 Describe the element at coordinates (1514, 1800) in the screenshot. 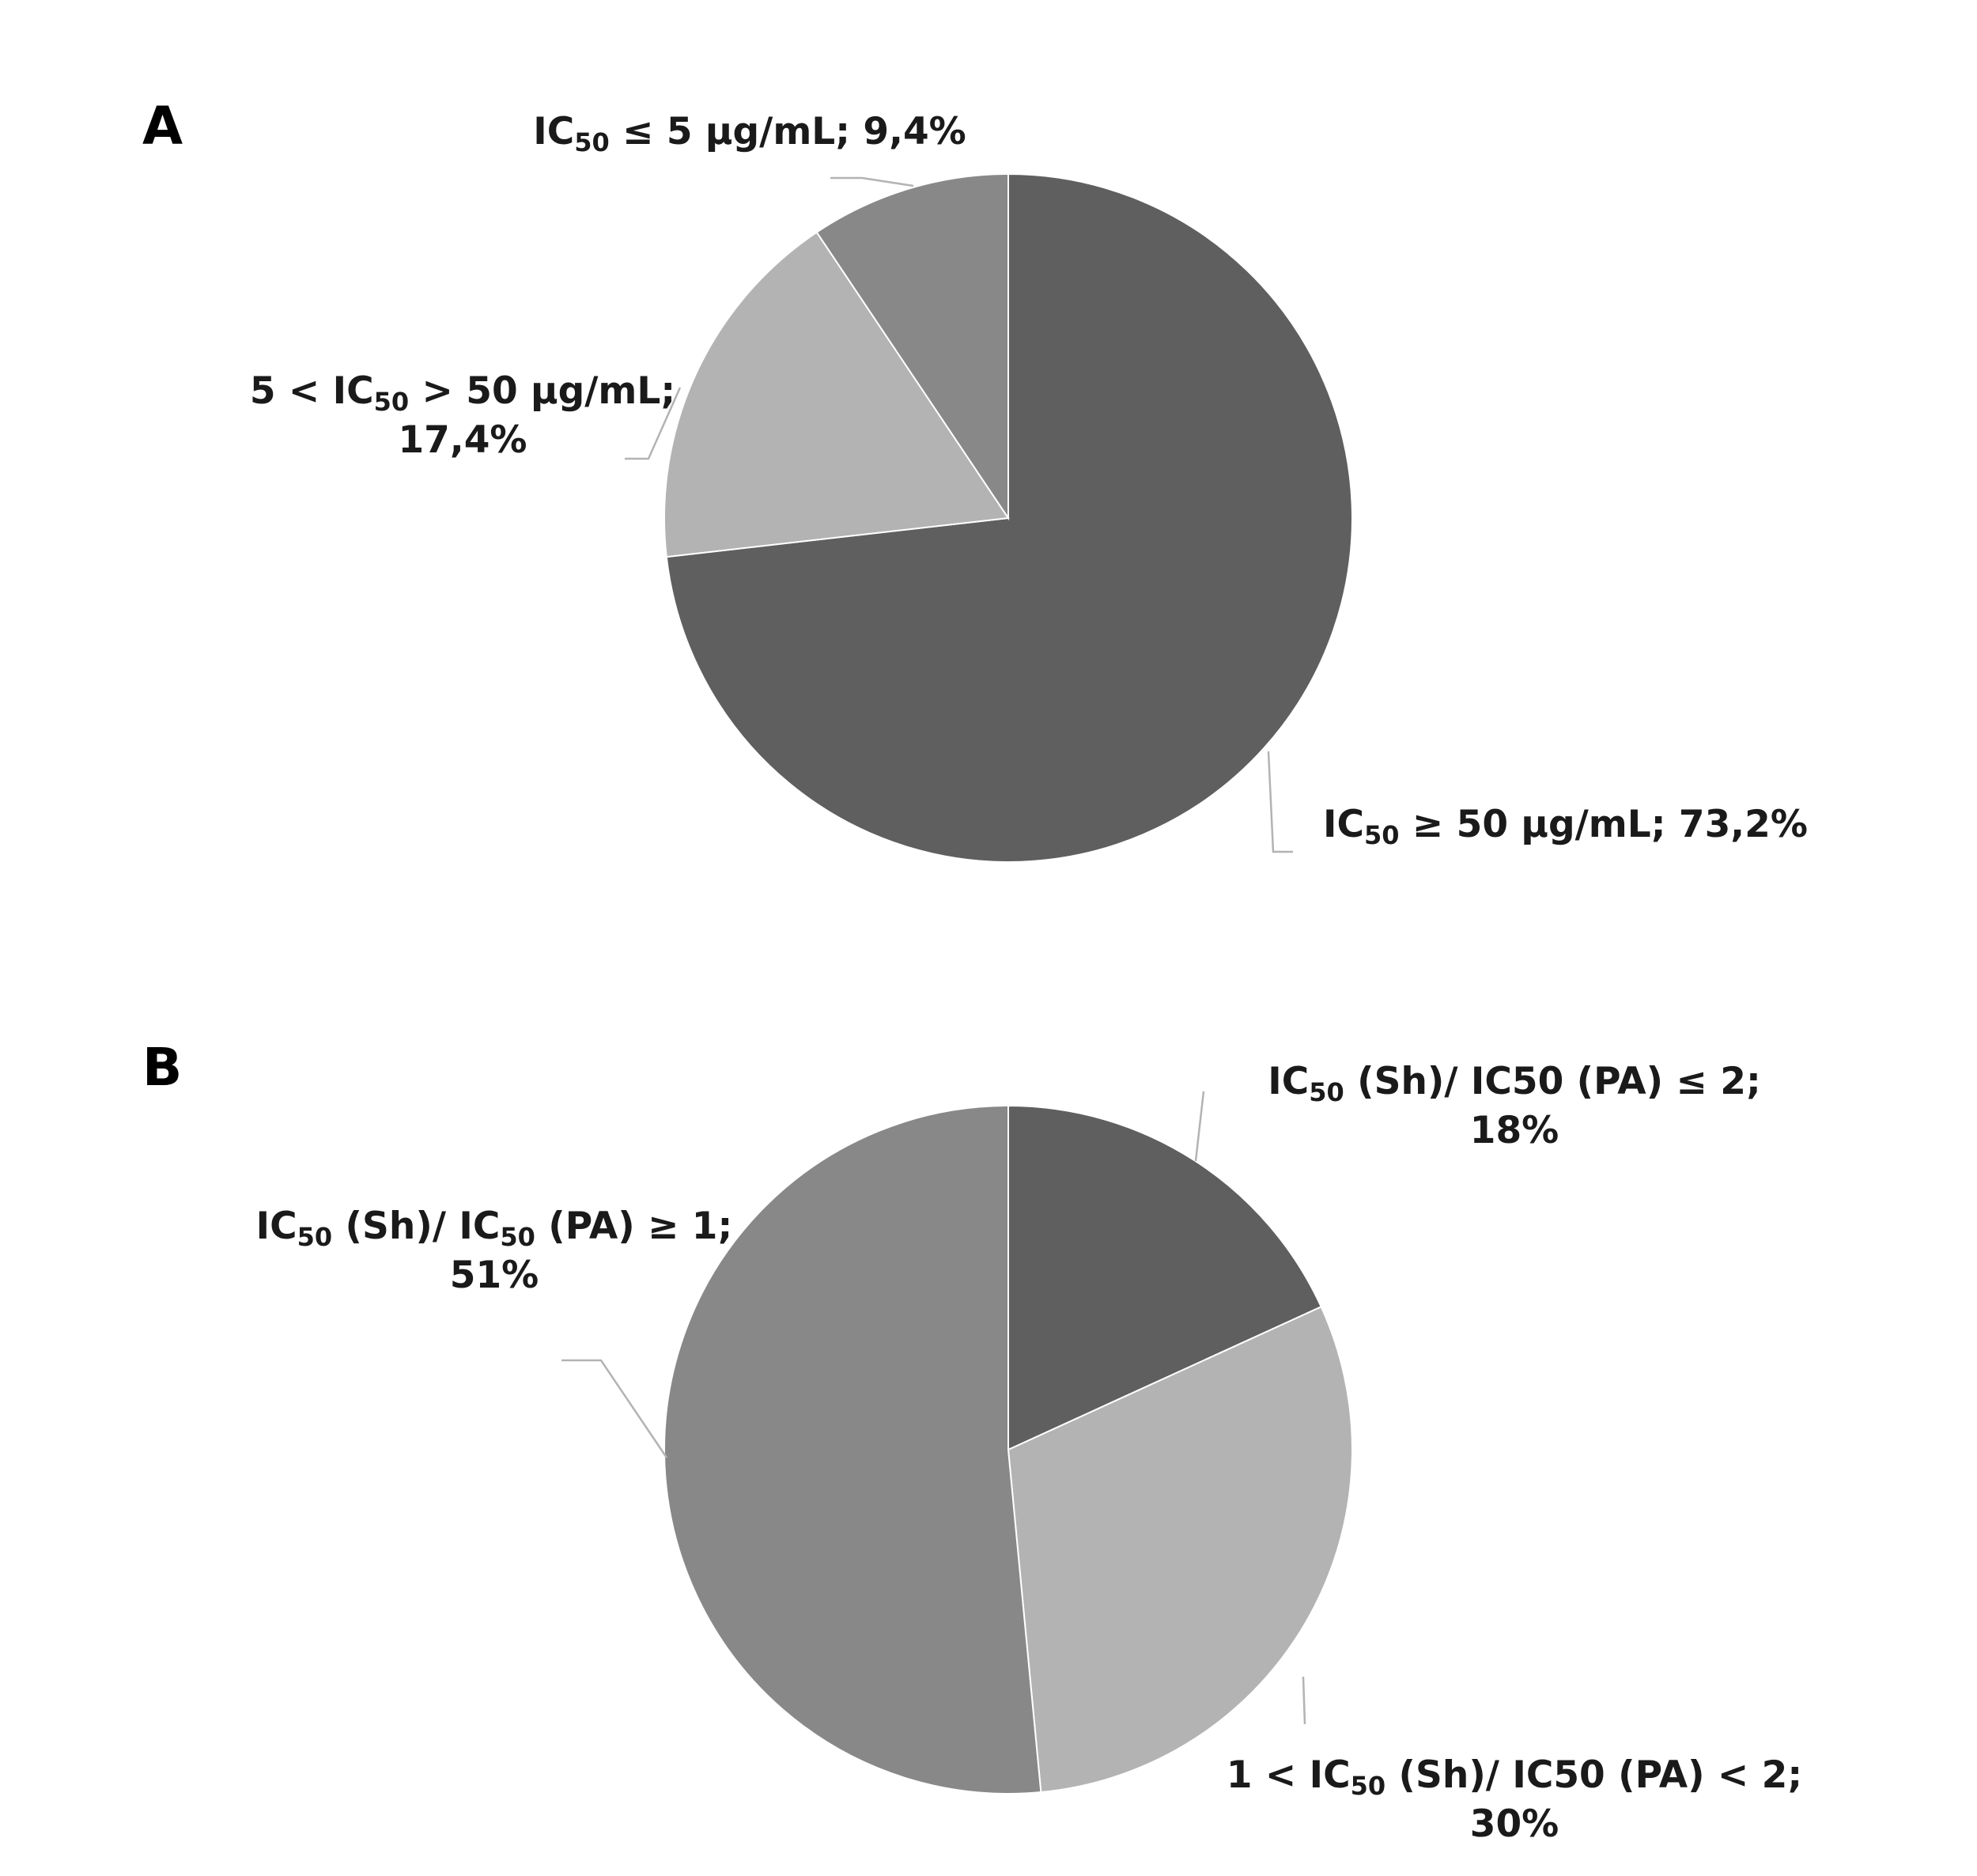

I see `slice-label-b-1: 1 < IC50 (Sh)/ IC50 (PA) < 2; 30%` at that location.